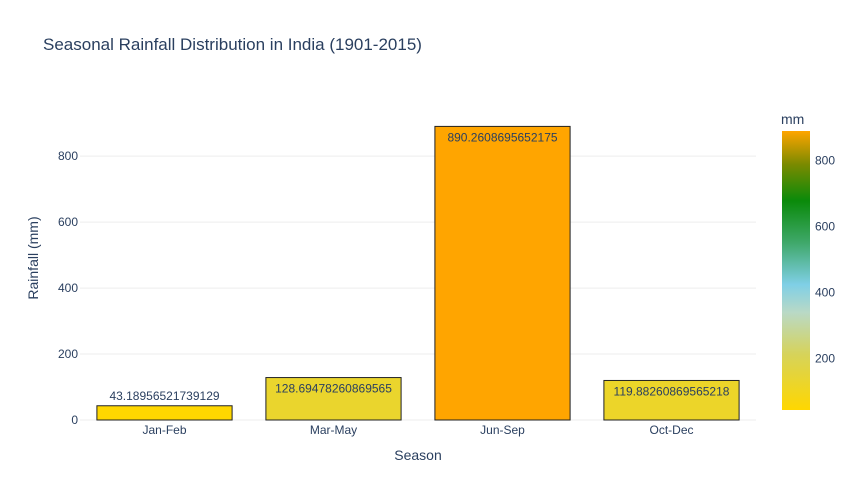 This screenshot has height=500, width=855. I want to click on colorbar-tick-label: 400, so click(825, 292).